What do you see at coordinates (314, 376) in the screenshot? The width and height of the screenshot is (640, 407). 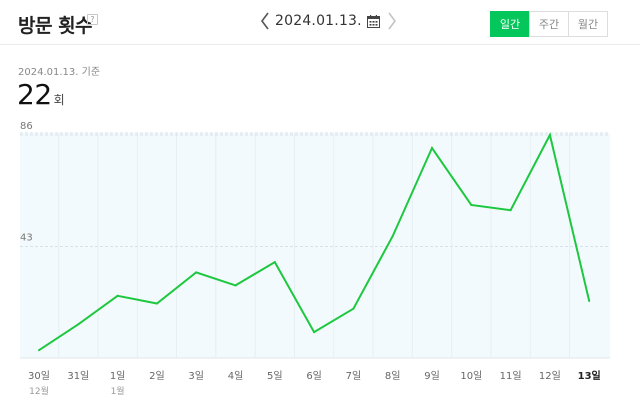 I see `x-tick-label: 6일` at bounding box center [314, 376].